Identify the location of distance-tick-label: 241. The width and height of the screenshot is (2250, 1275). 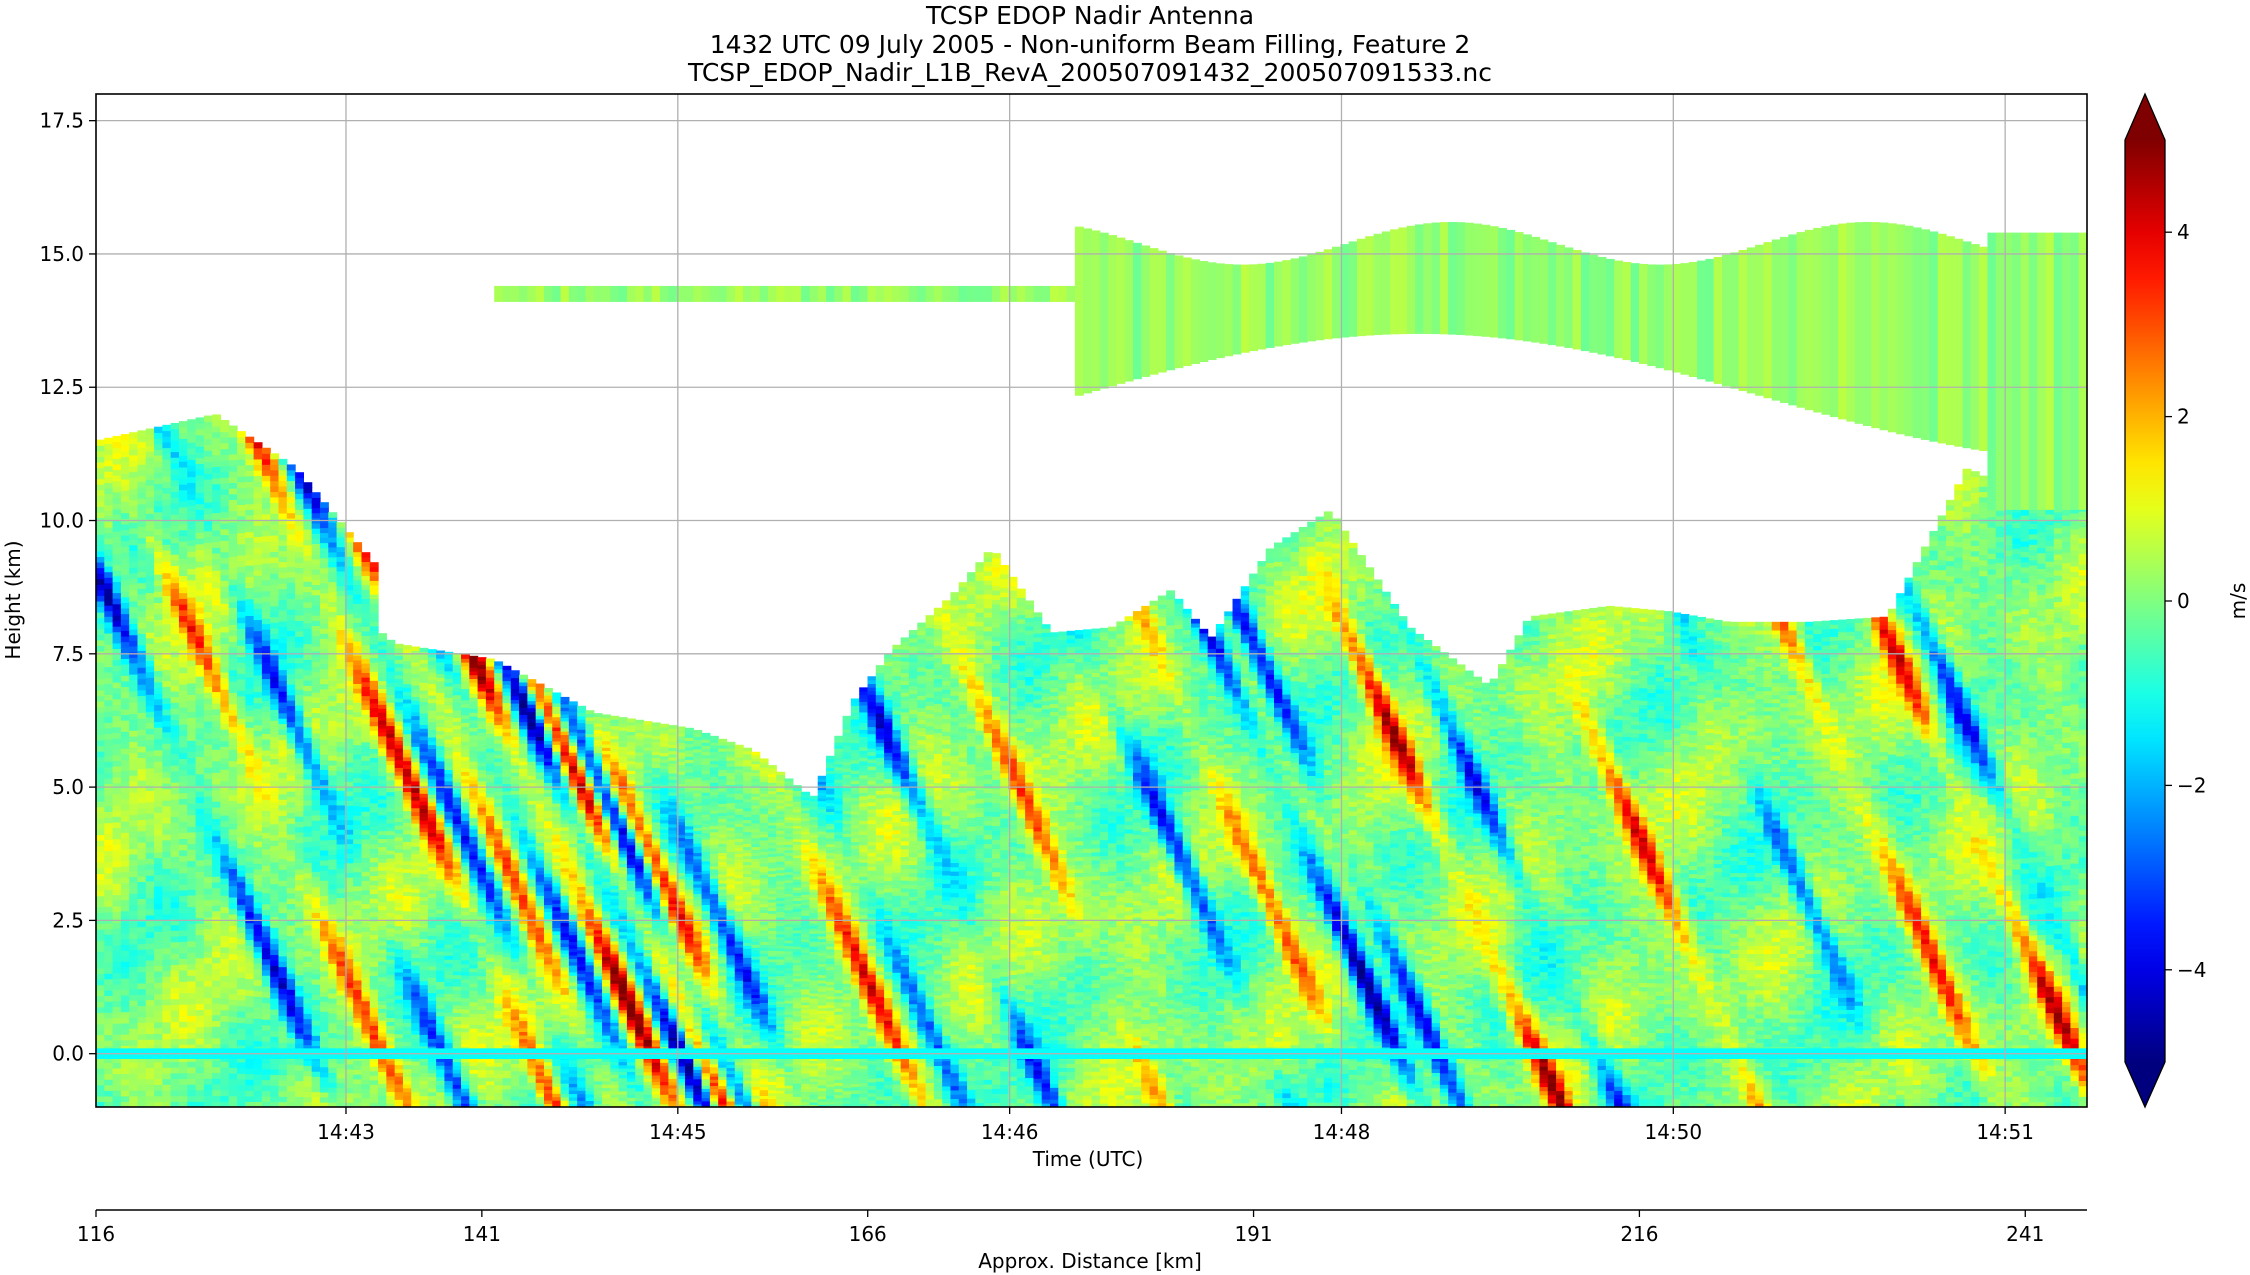
(2025, 1234).